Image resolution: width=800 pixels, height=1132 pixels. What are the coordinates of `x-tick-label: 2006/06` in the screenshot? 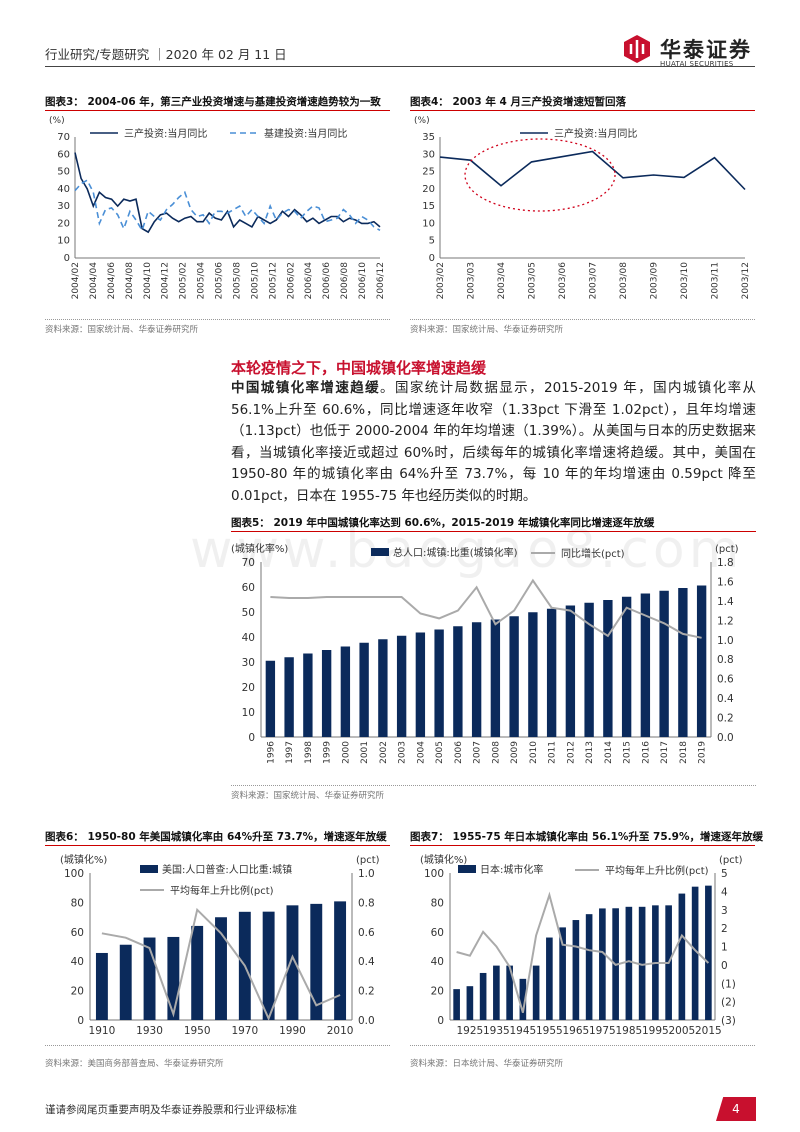 It's located at (327, 281).